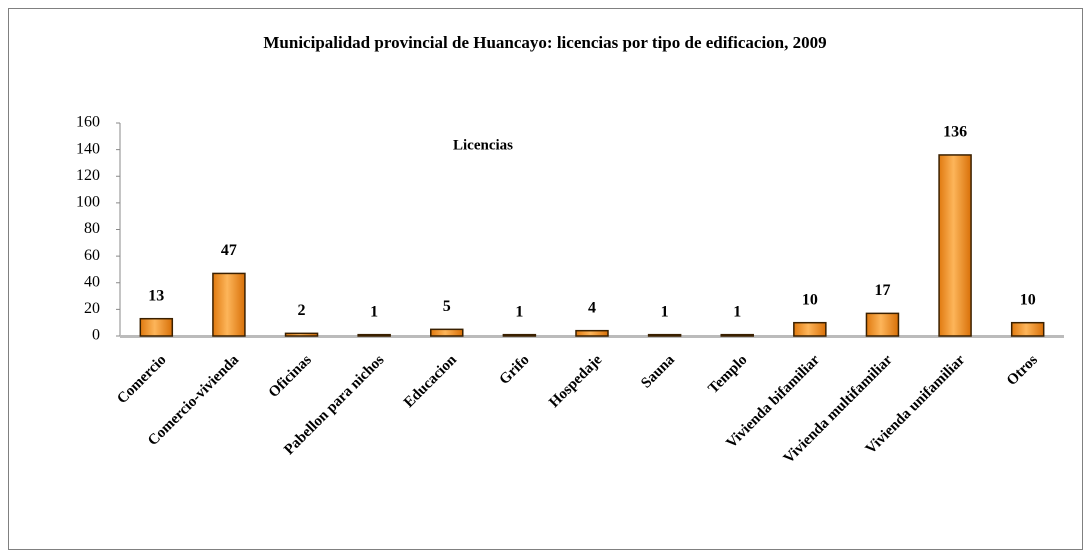 The width and height of the screenshot is (1091, 560). I want to click on data-label: 47, so click(229, 250).